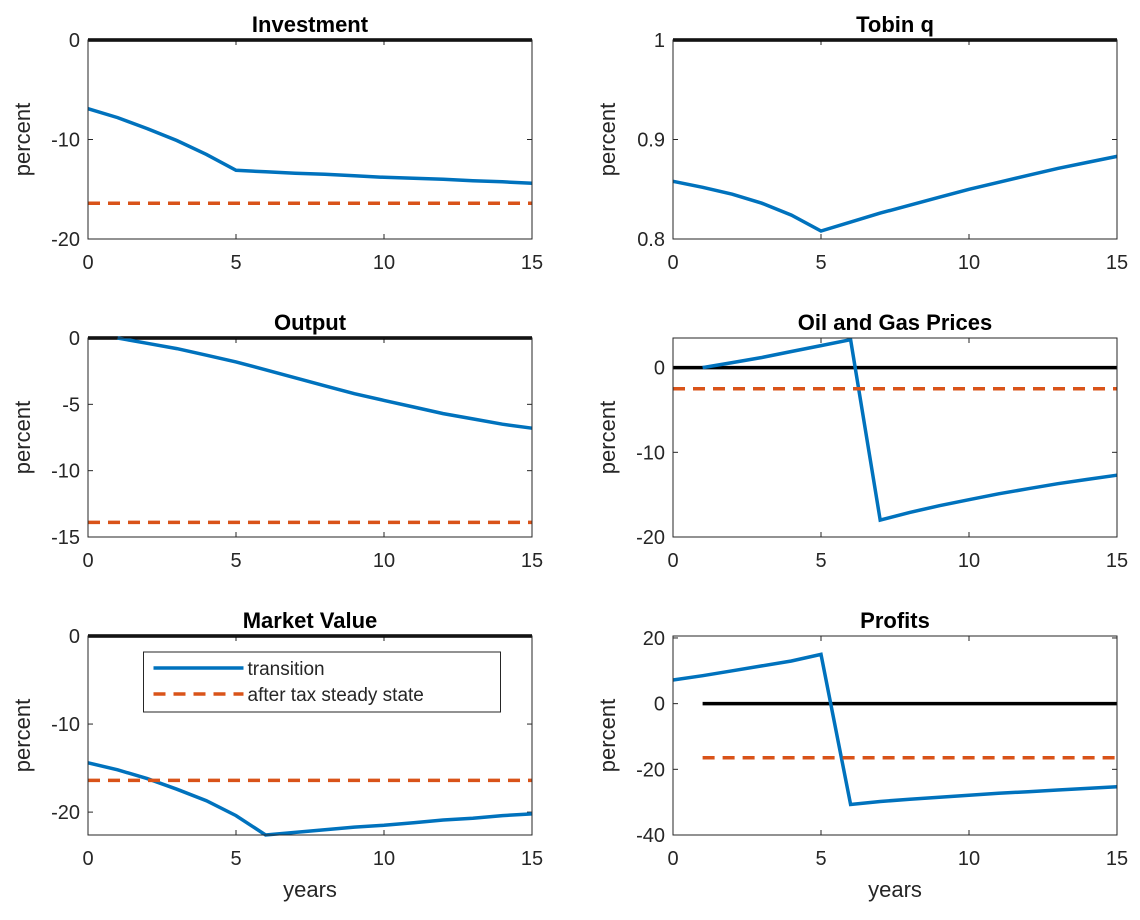 This screenshot has width=1140, height=920. What do you see at coordinates (651, 141) in the screenshot?
I see `y-tick-label: 0.9` at bounding box center [651, 141].